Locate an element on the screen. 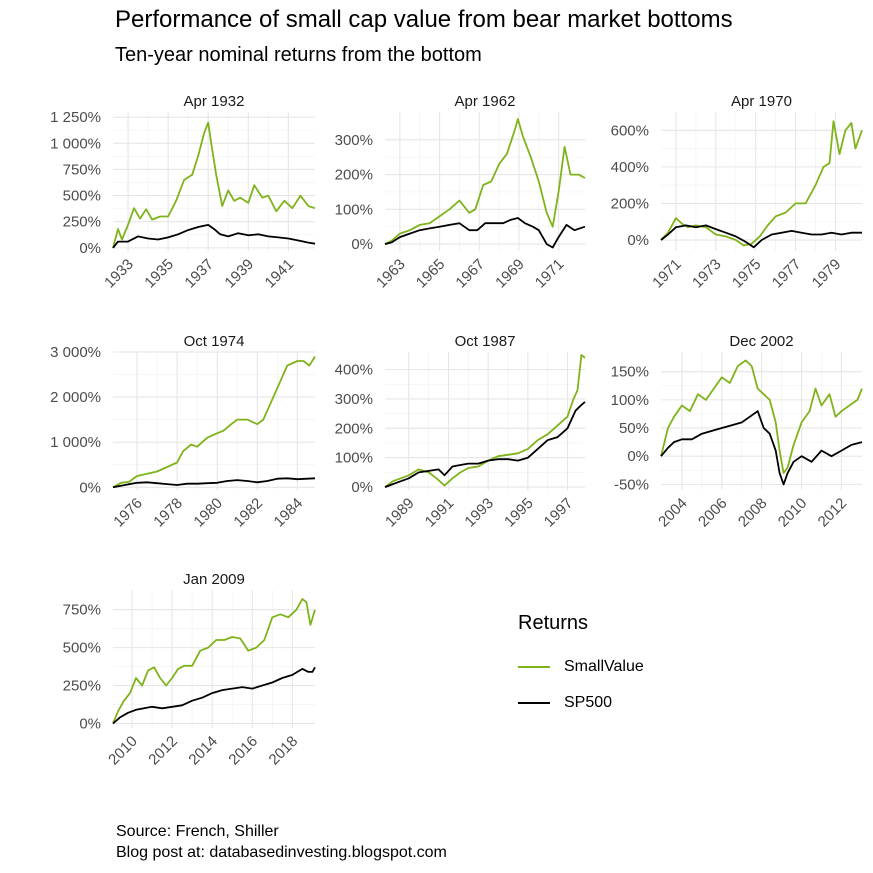 This screenshot has width=873, height=873. panel-2-xtick-label: 1965 is located at coordinates (431, 274).